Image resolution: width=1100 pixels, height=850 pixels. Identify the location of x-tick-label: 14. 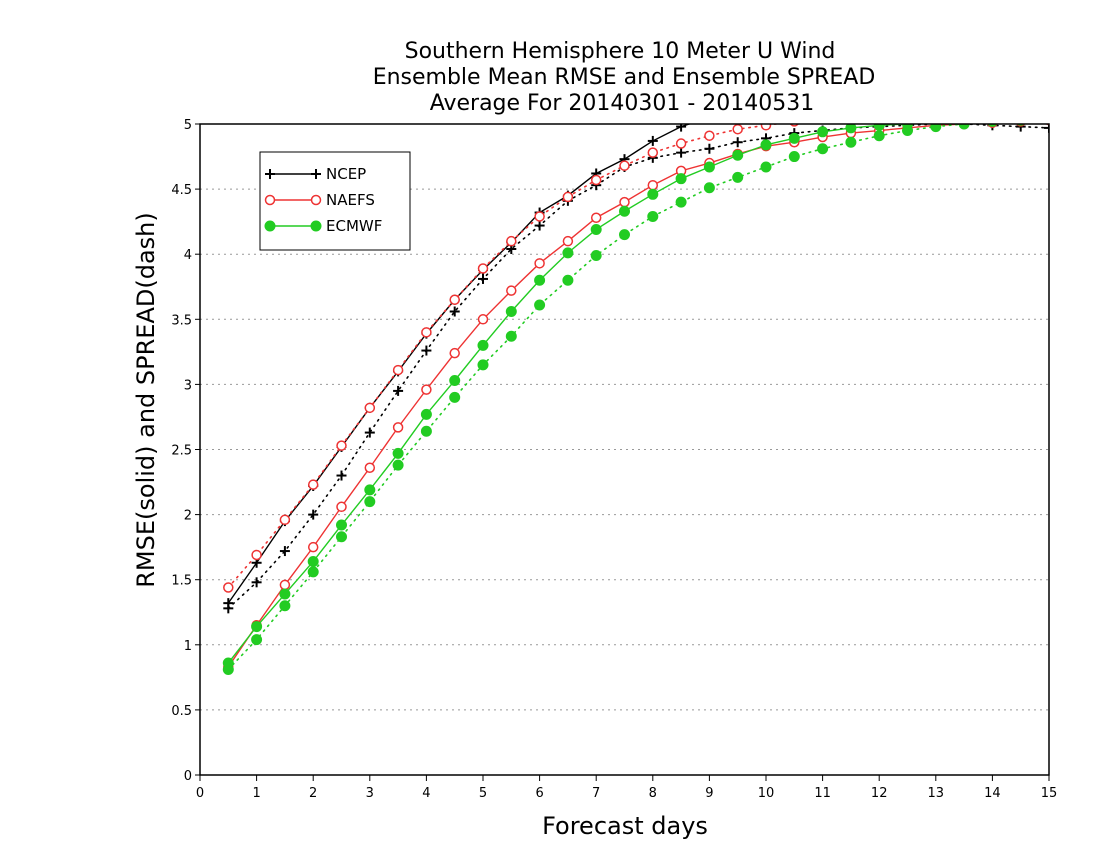
(992, 793).